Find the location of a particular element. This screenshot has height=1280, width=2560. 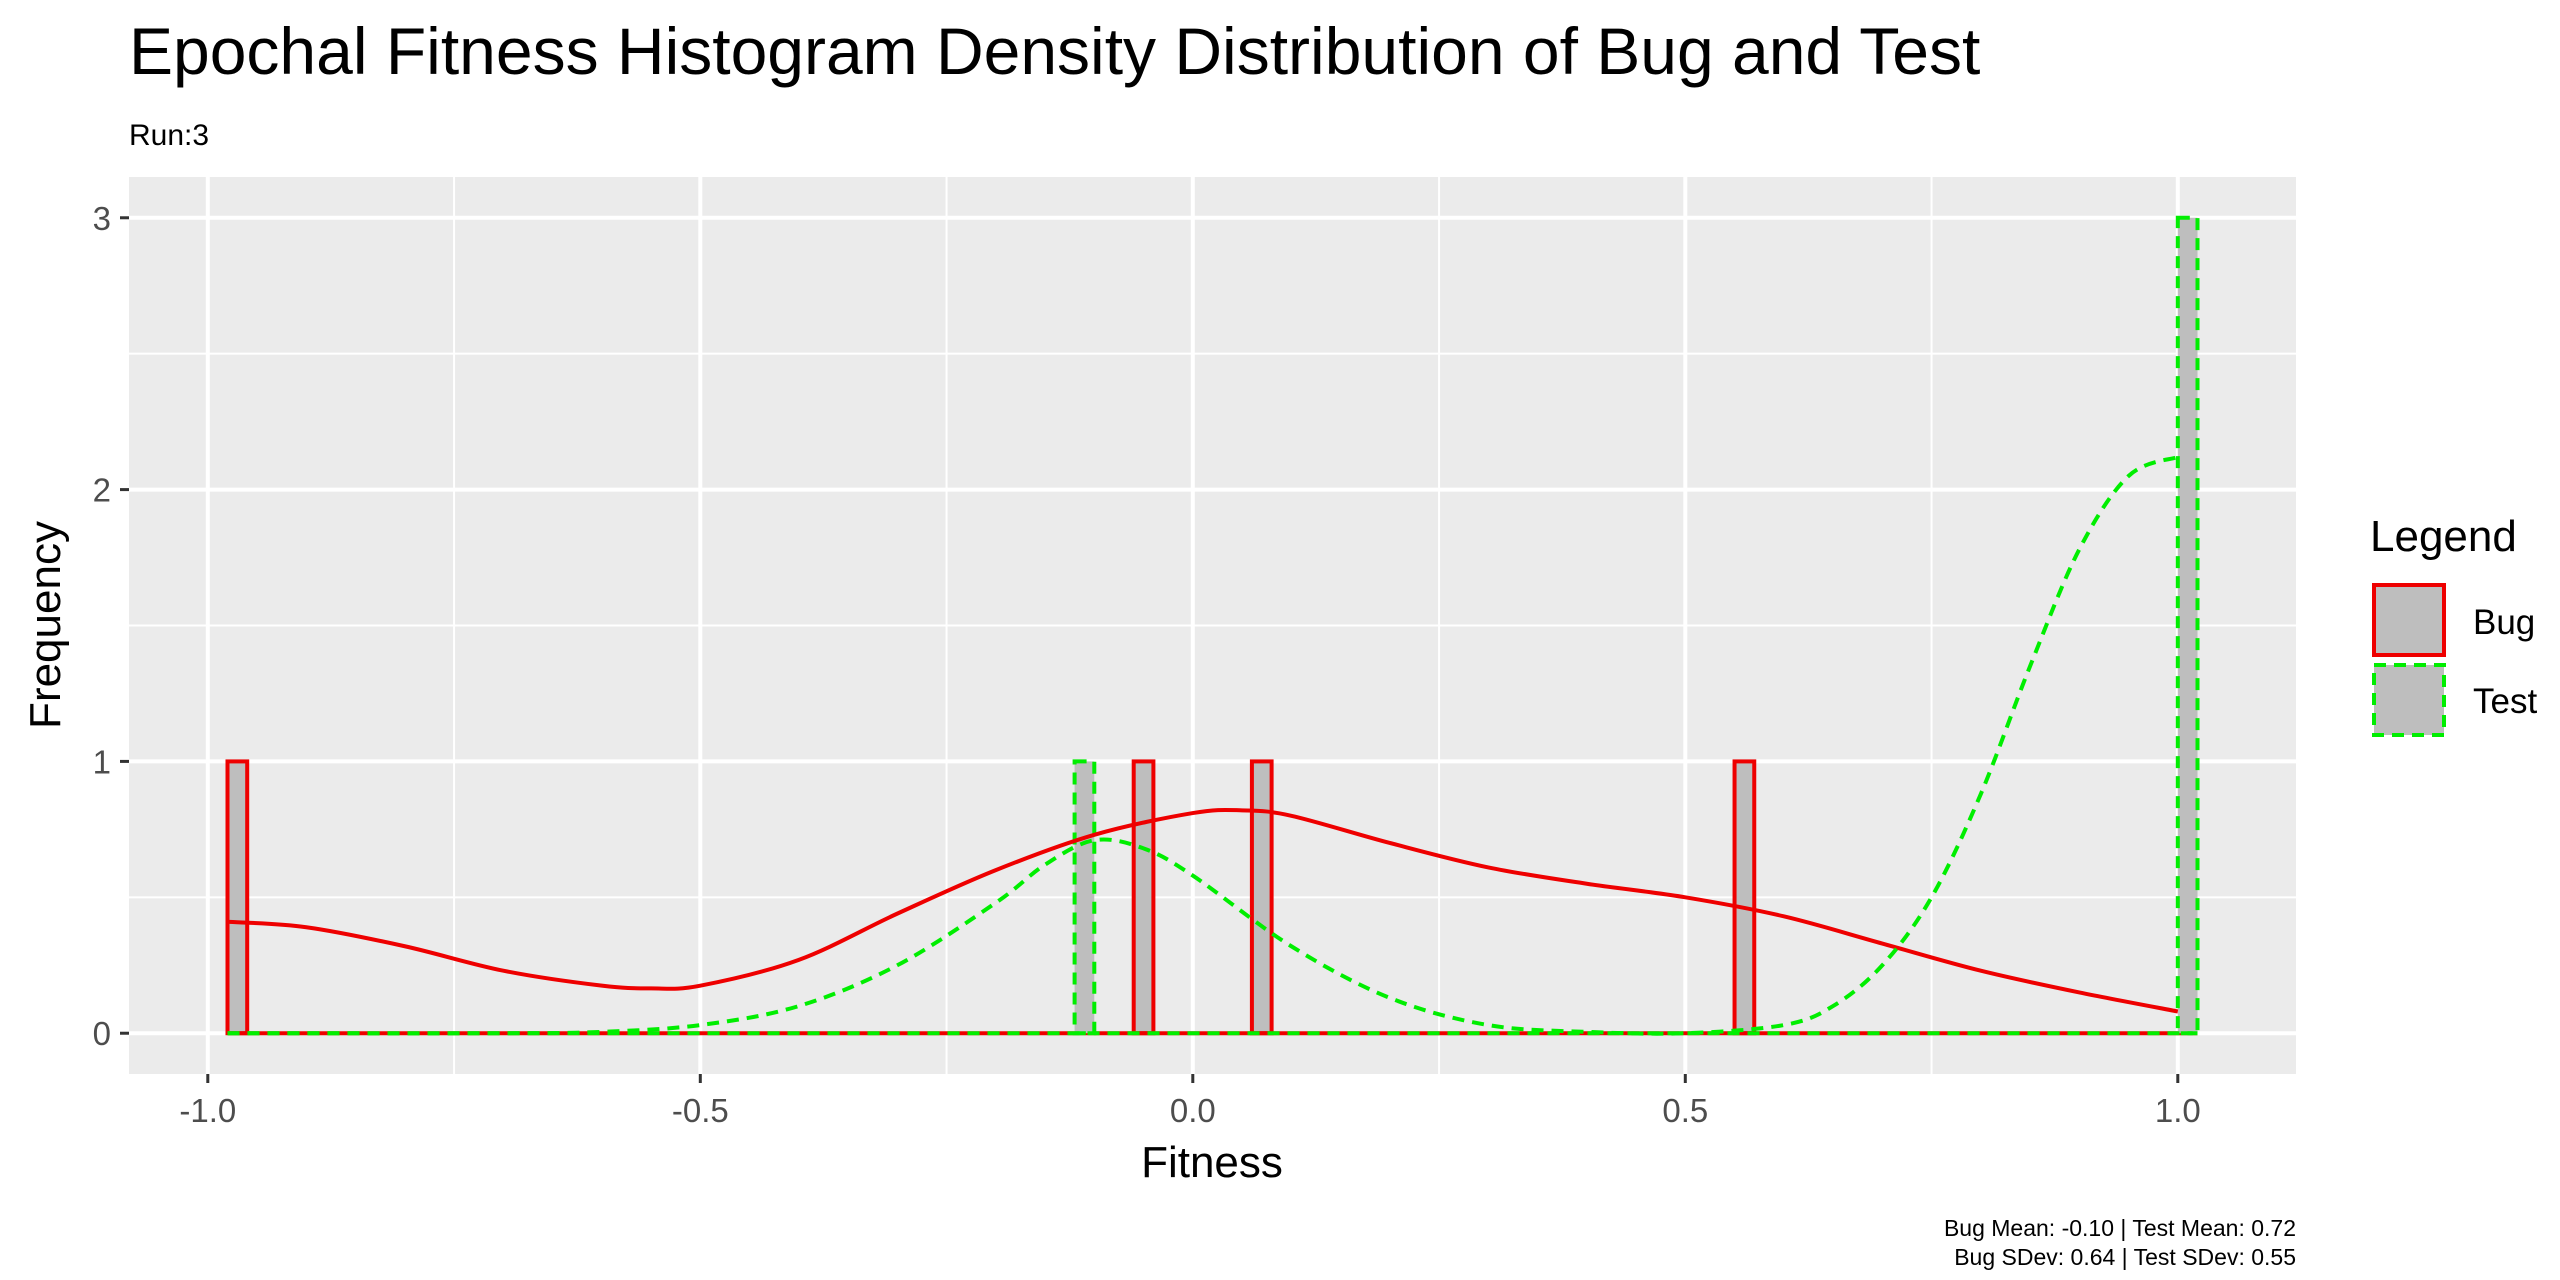

chart-subtitle: Run:3 is located at coordinates (169, 135).